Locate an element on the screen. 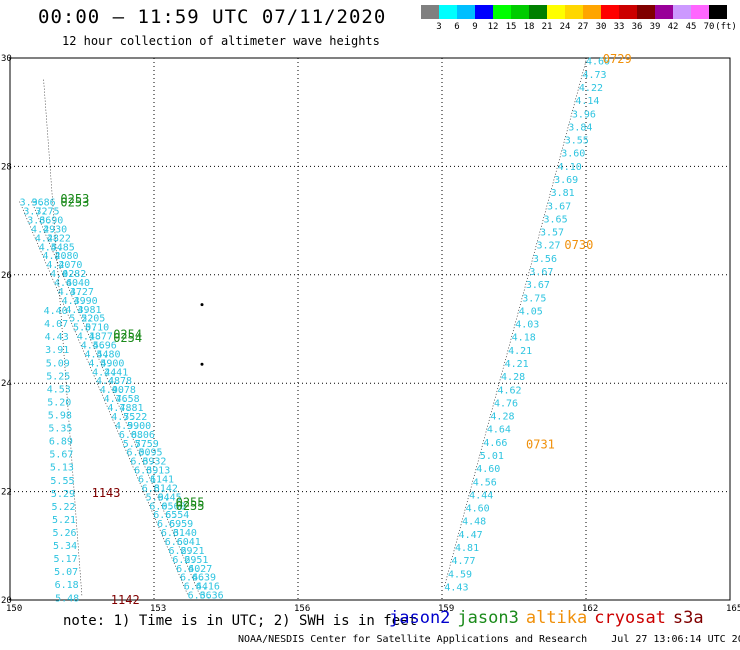 The width and height of the screenshot is (740, 650). wave-height-value: 5.13 is located at coordinates (62, 468).